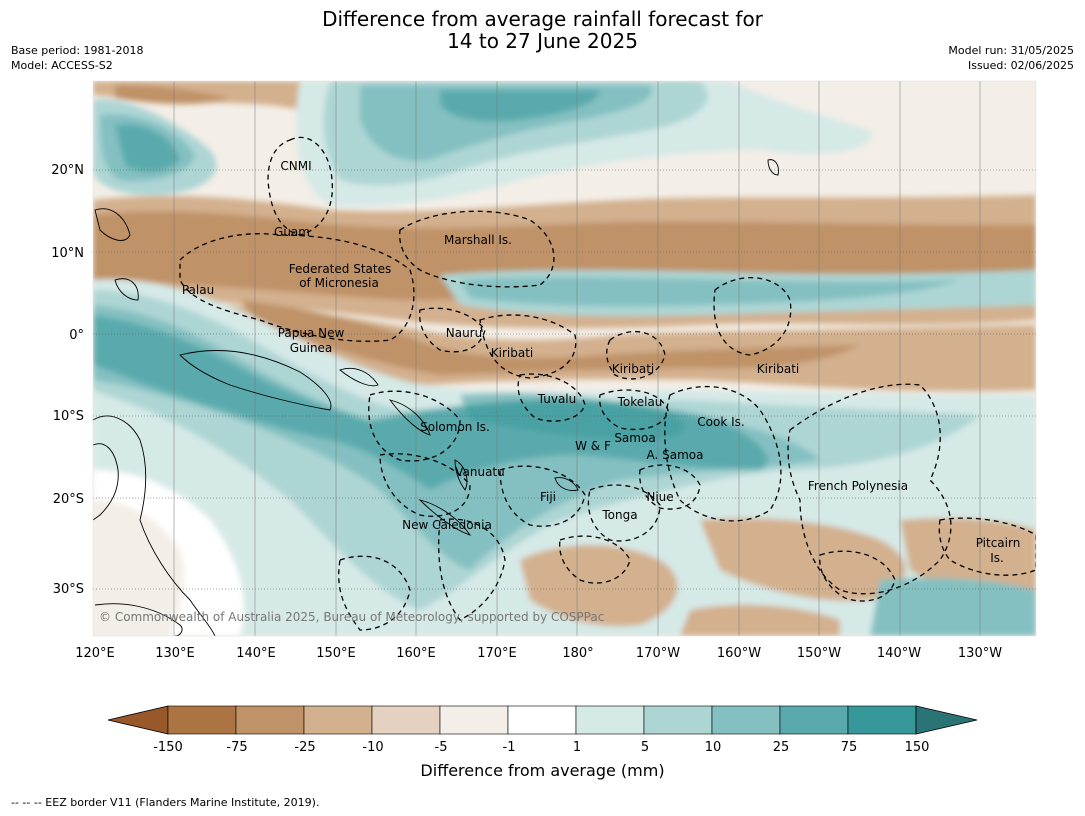 The height and width of the screenshot is (816, 1085). I want to click on label-tonga: Tonga, so click(619, 515).